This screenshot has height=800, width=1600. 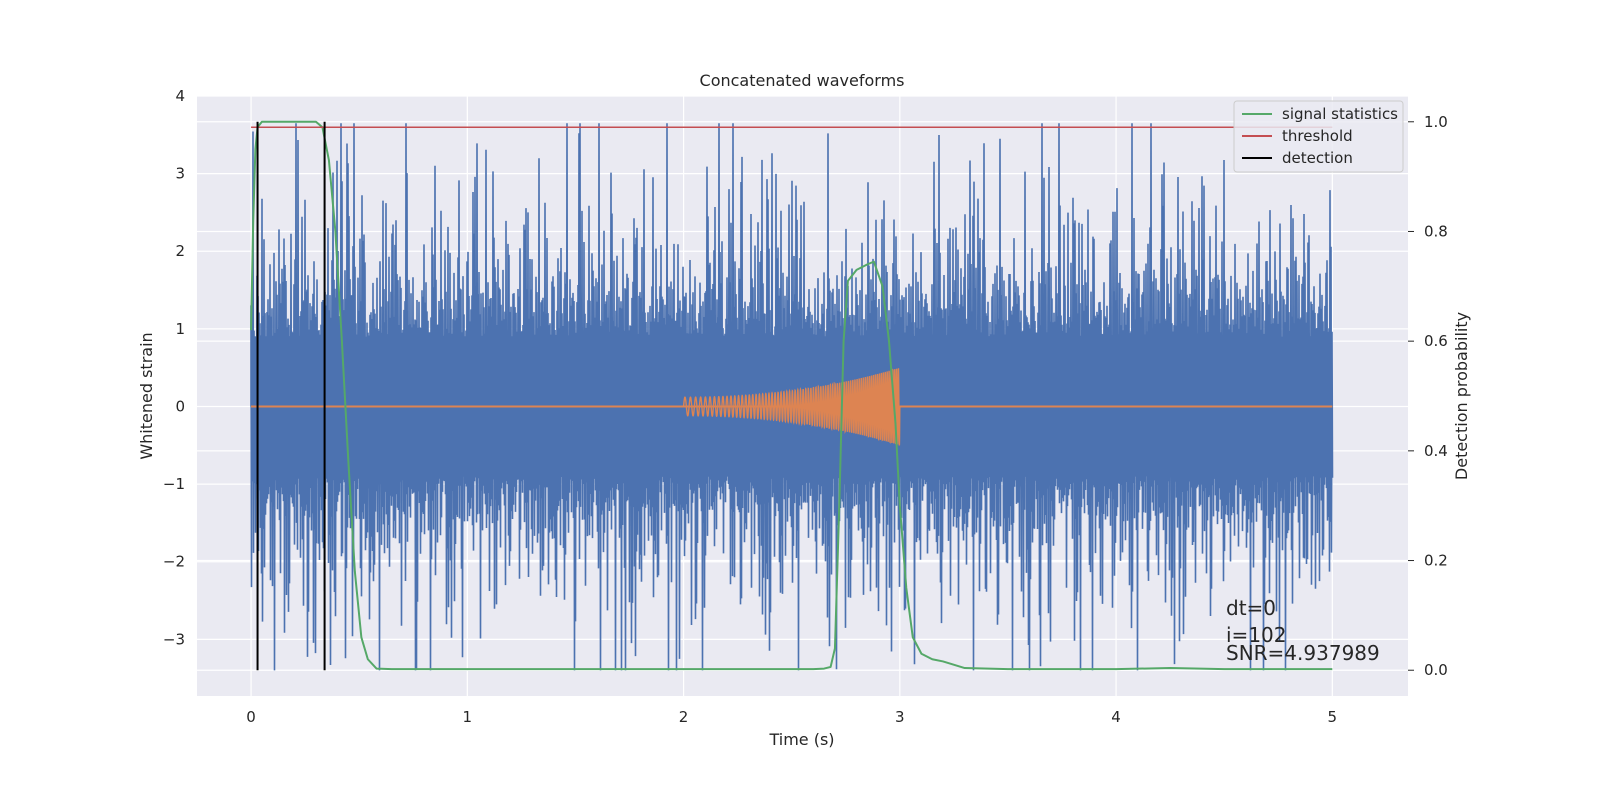 I want to click on legend-label-signal-statistics: signal statistics, so click(x=1340, y=114).